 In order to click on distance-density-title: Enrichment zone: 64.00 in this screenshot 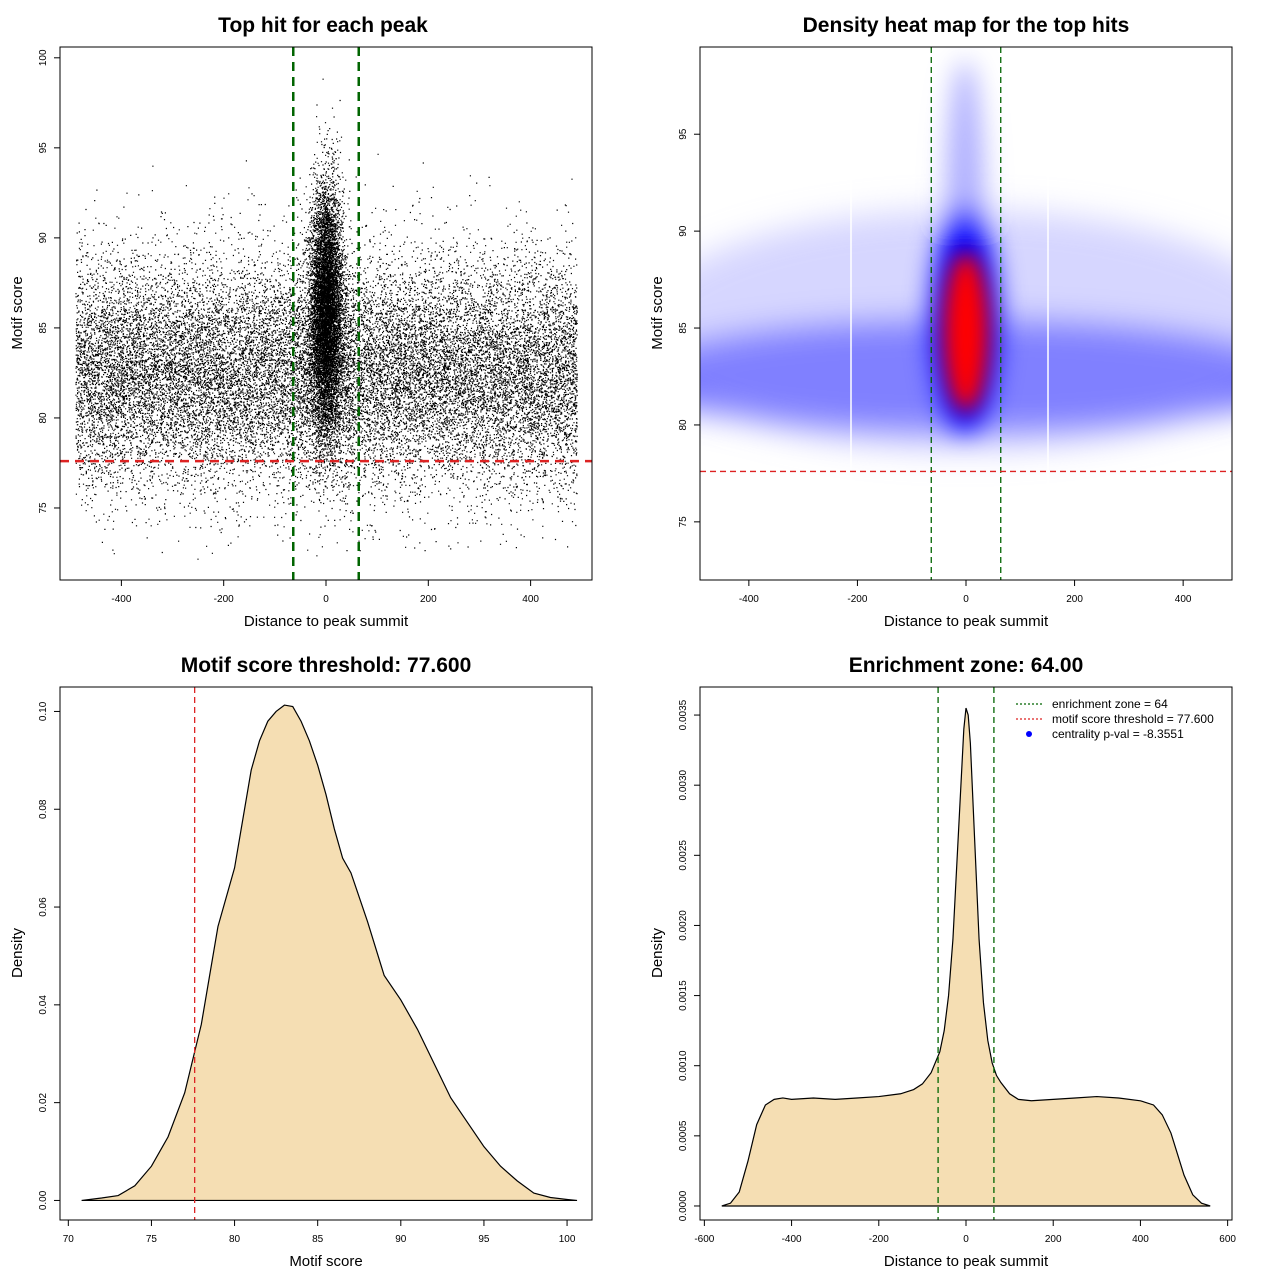, I will do `click(966, 665)`.